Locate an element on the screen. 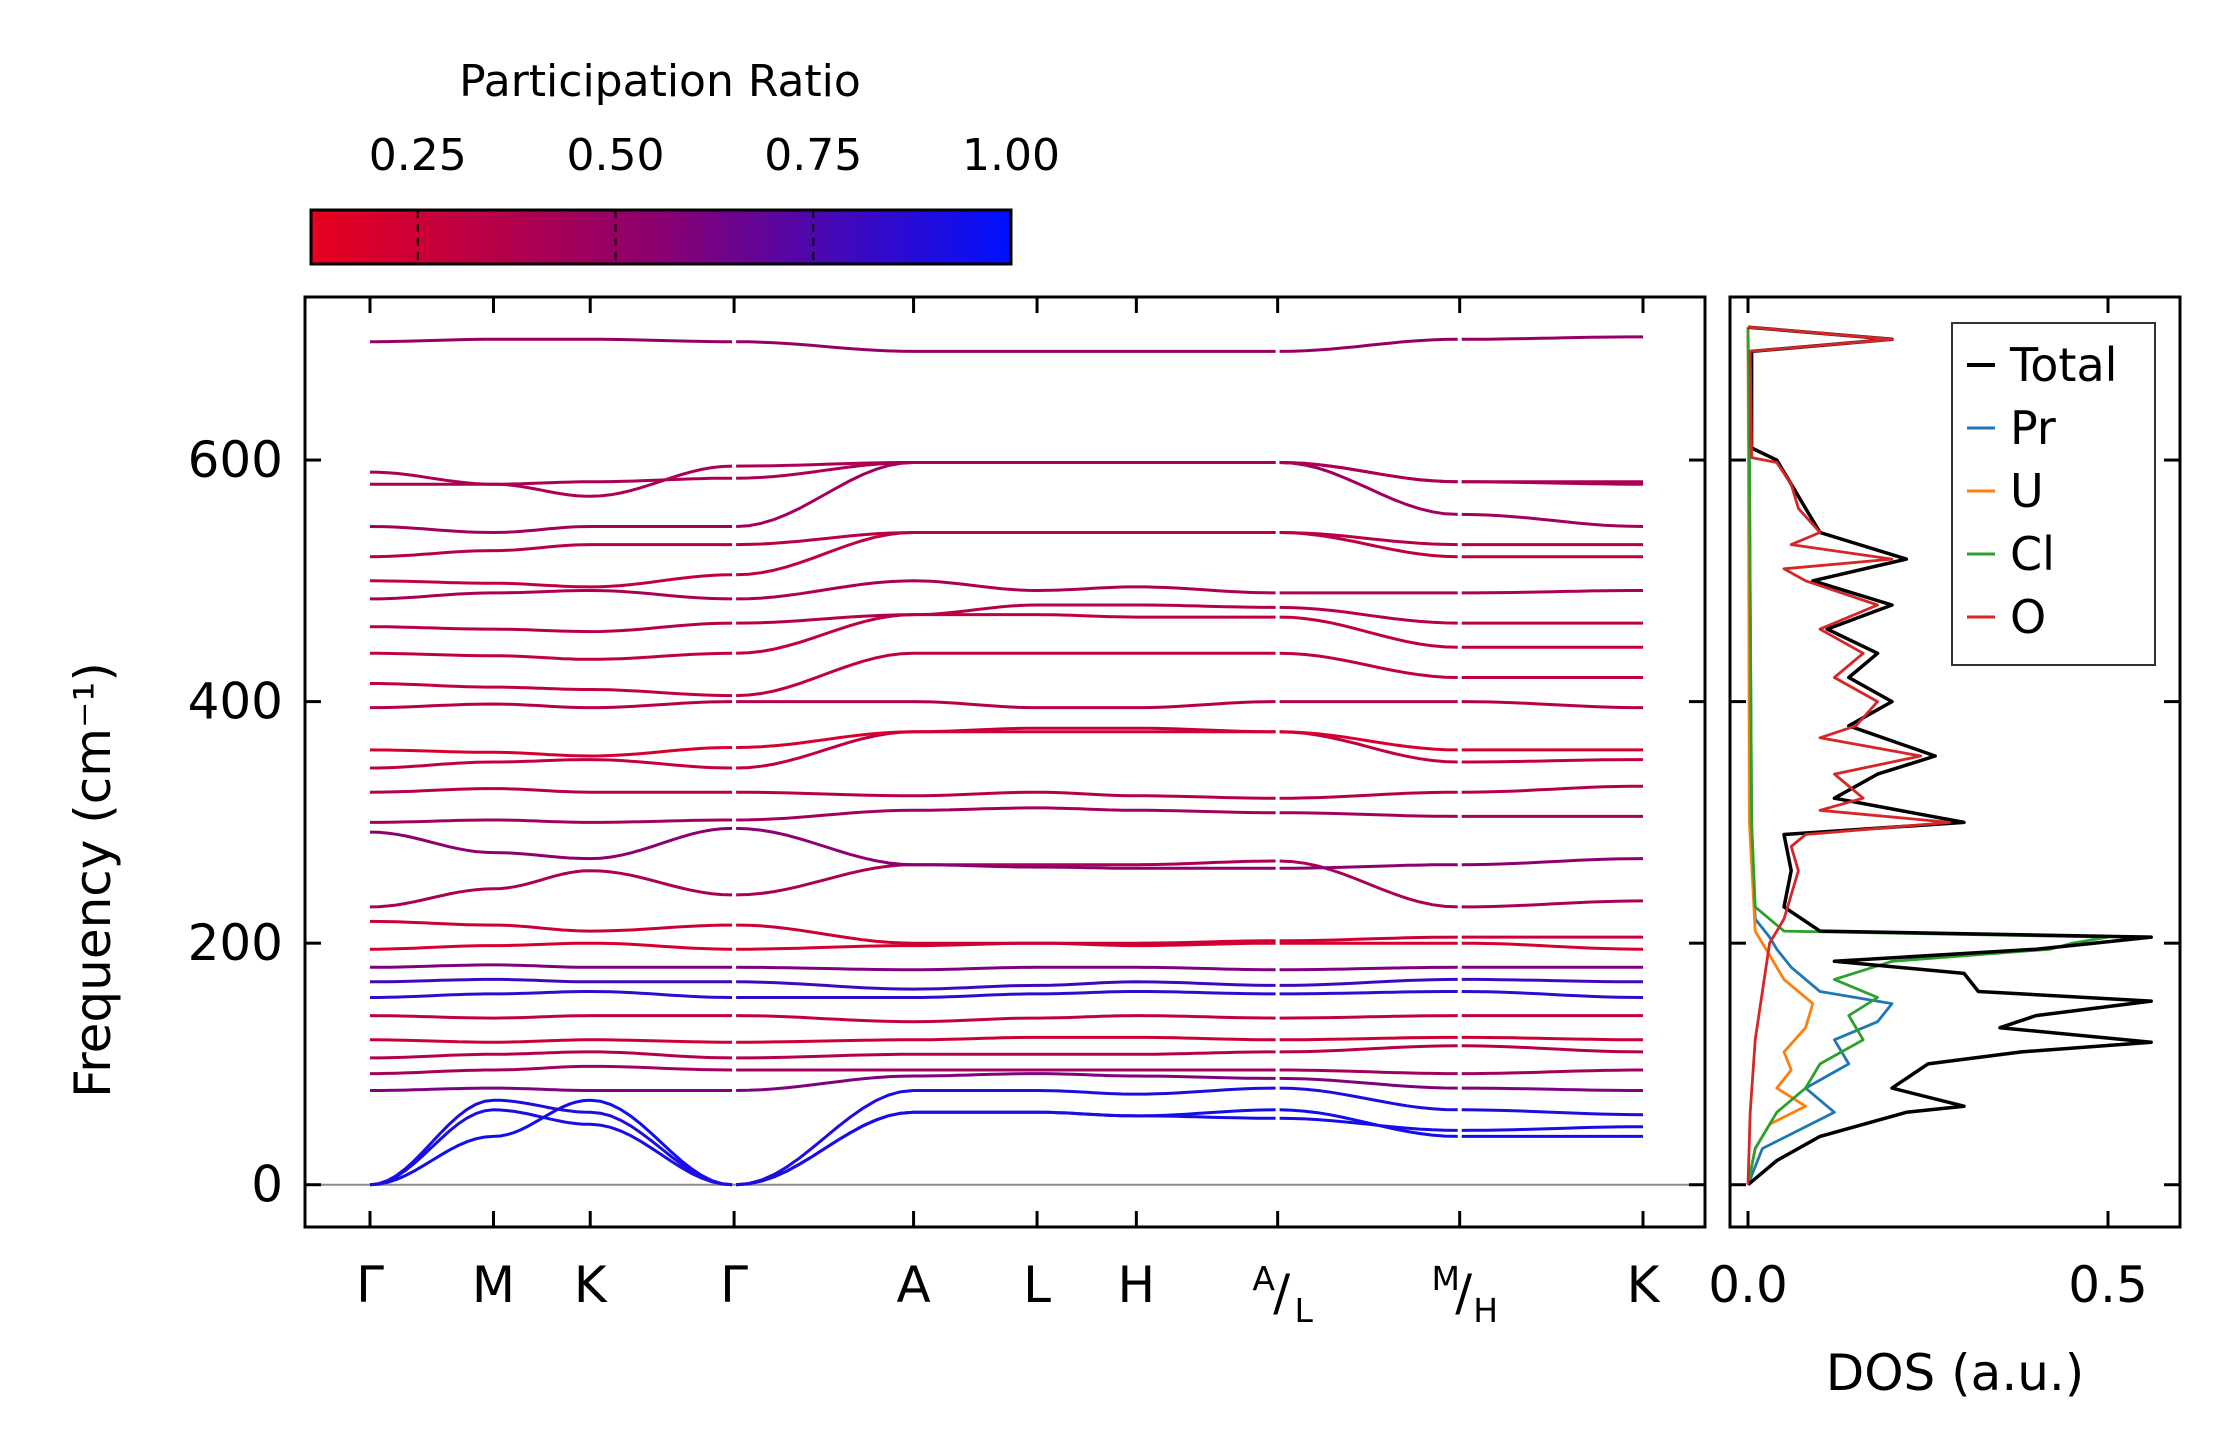  colorbar-tick-label: 0.25 is located at coordinates (418, 155).